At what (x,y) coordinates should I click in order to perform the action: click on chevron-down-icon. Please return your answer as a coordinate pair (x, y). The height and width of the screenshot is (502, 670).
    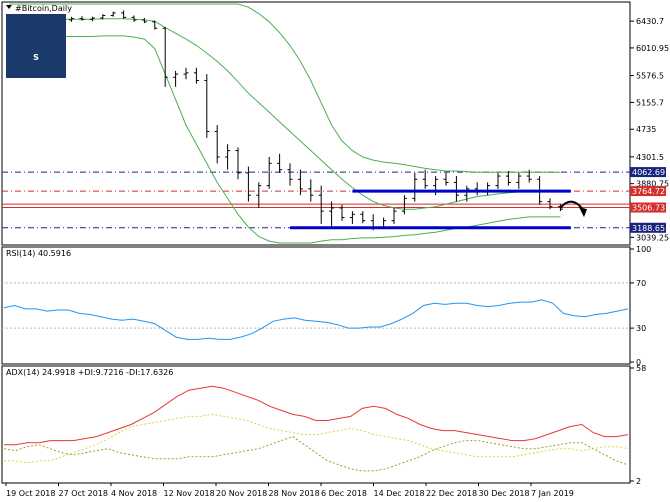
    Looking at the image, I should click on (9, 7).